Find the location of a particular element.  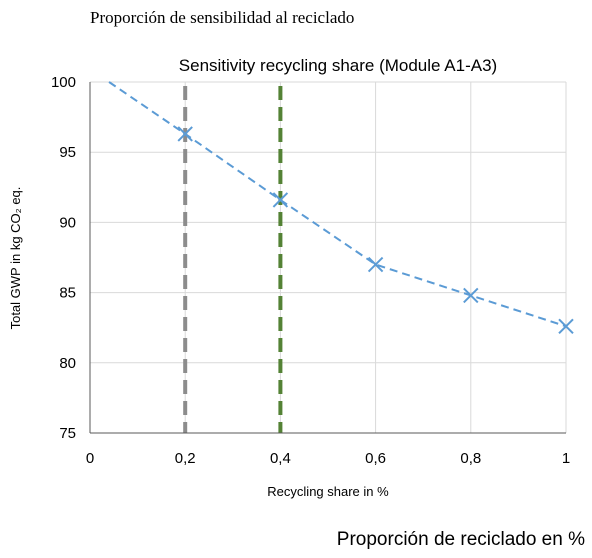

x-tick-label: 0 is located at coordinates (90, 458).